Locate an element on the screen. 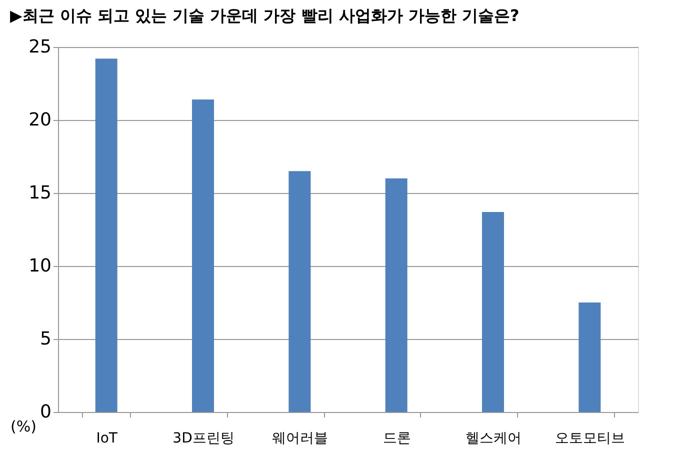 The height and width of the screenshot is (475, 682). y-tick-label: 5 is located at coordinates (46, 339).